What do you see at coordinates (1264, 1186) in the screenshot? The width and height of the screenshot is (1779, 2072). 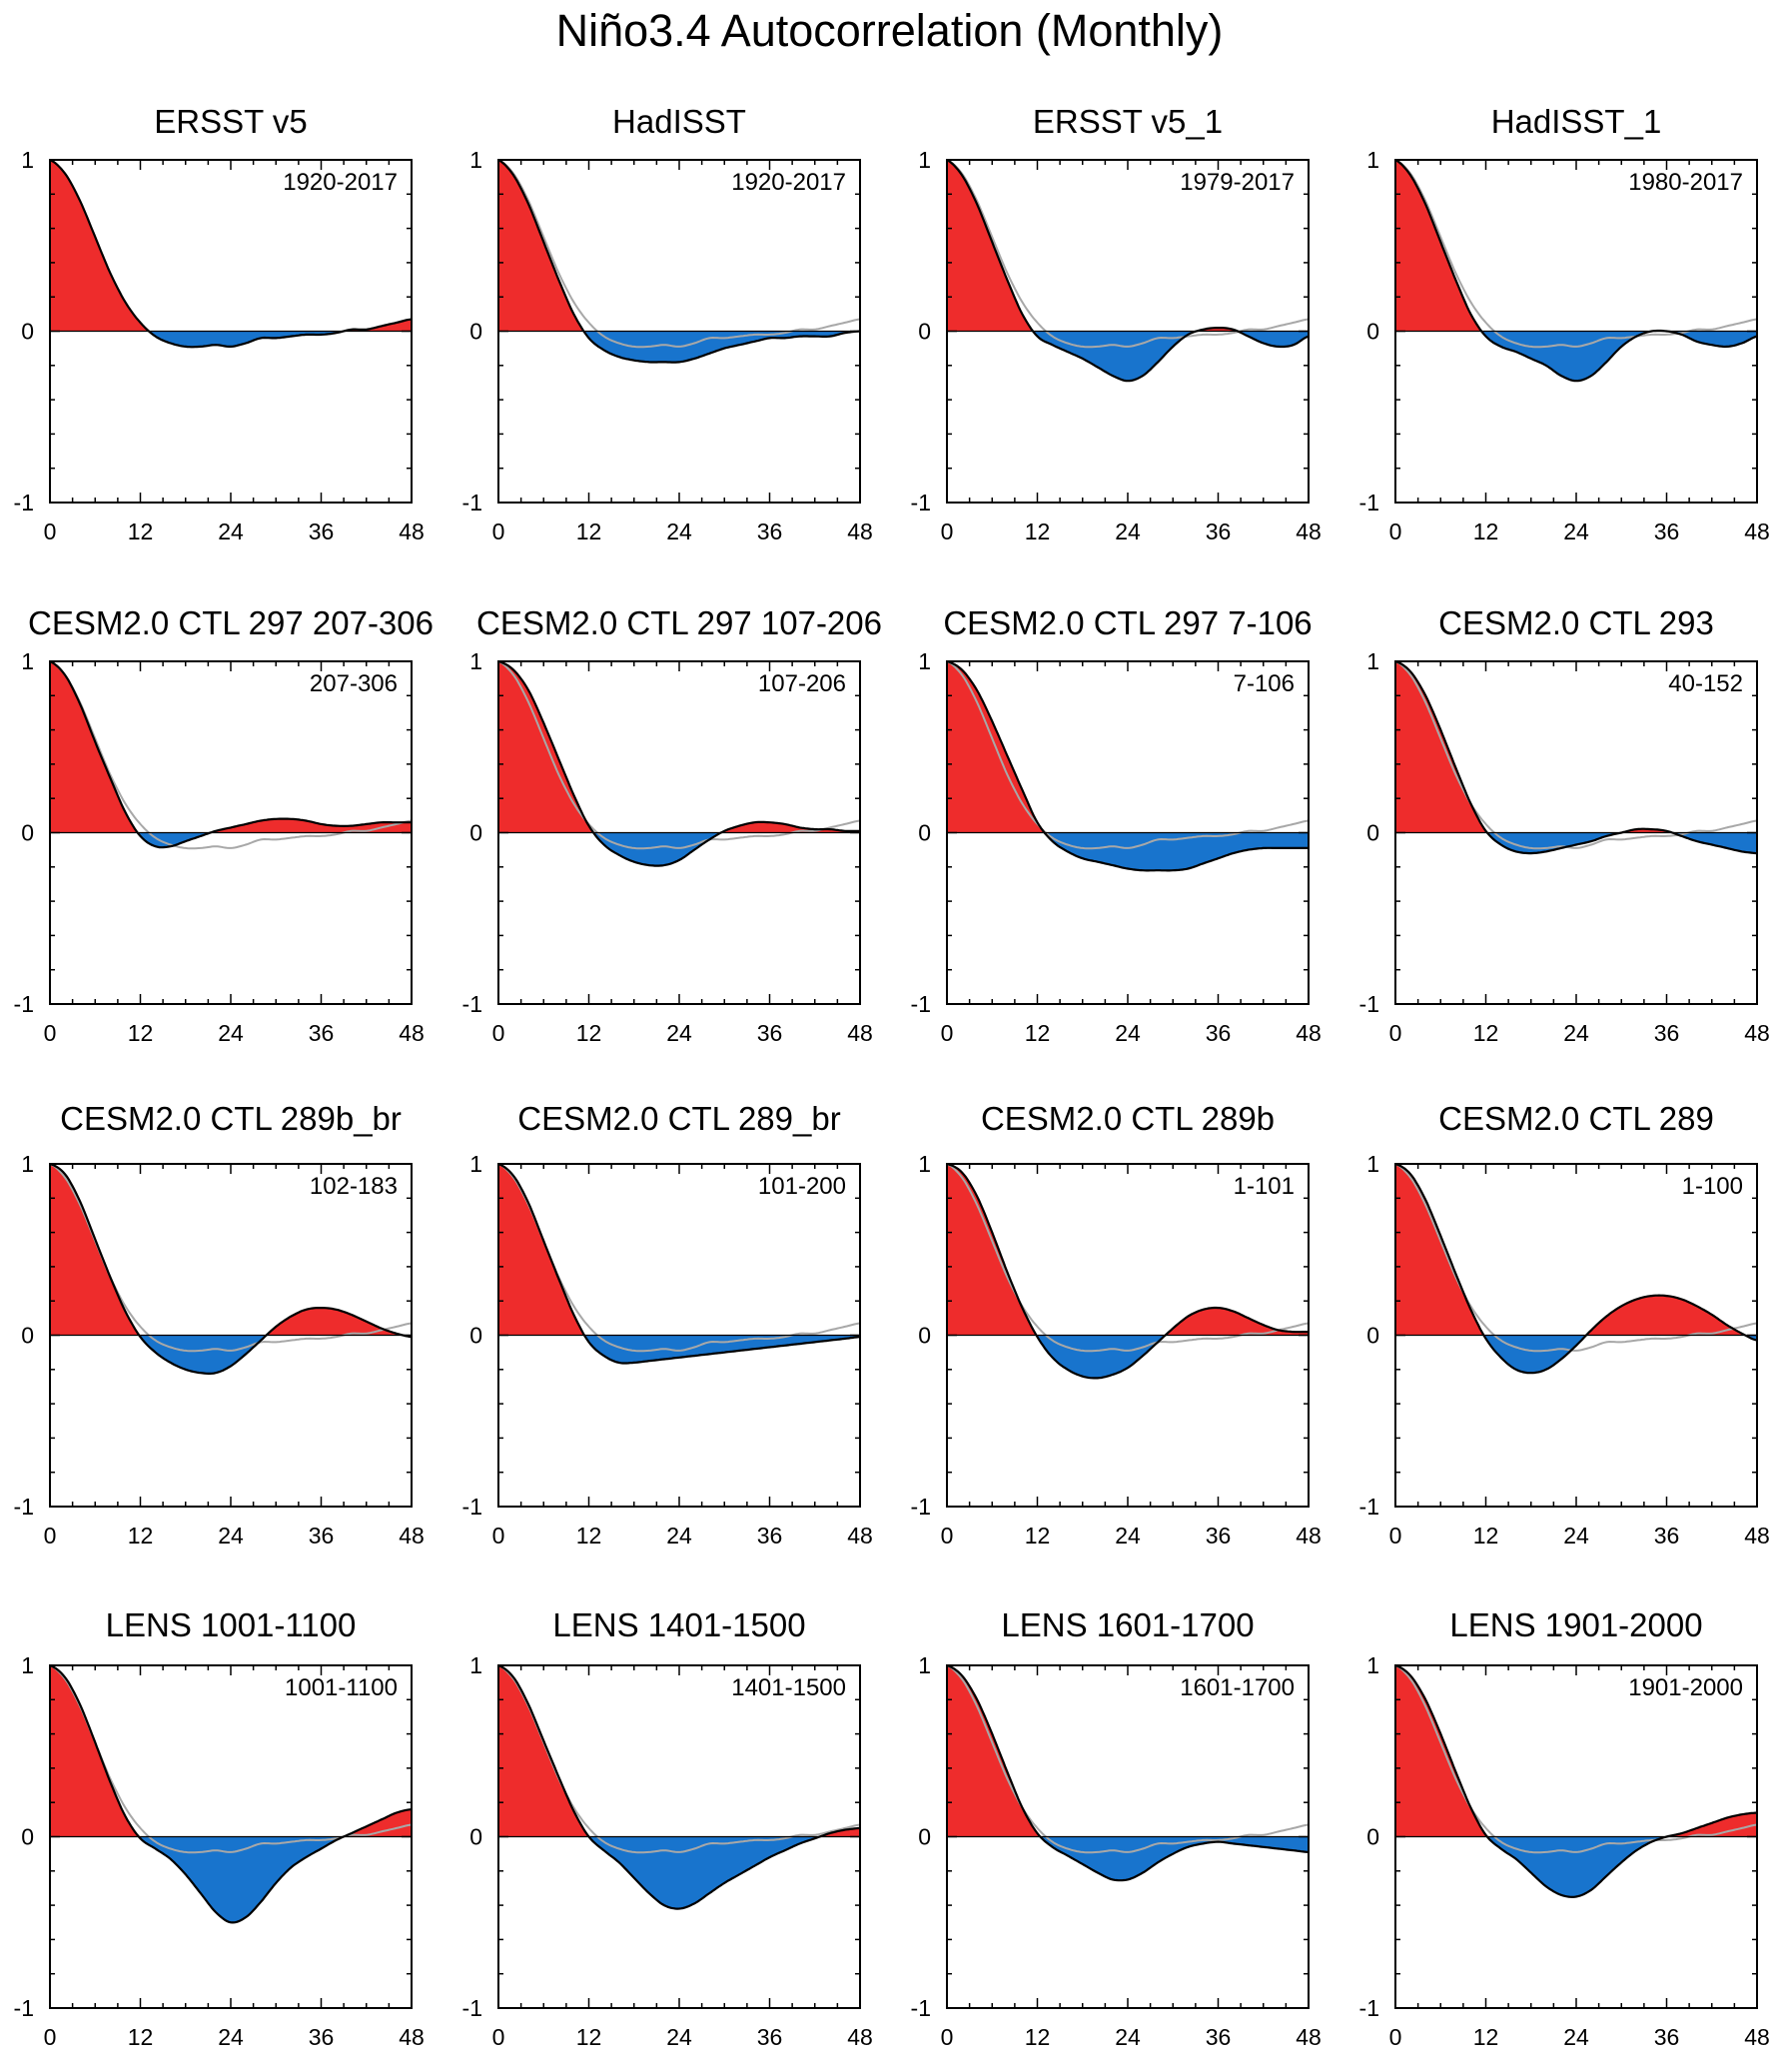 I see `period-label: 1-101` at bounding box center [1264, 1186].